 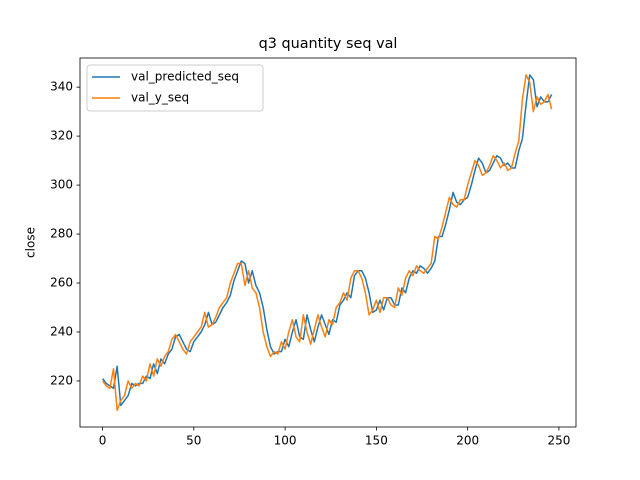 What do you see at coordinates (285, 441) in the screenshot?
I see `x-tick-label: 100` at bounding box center [285, 441].